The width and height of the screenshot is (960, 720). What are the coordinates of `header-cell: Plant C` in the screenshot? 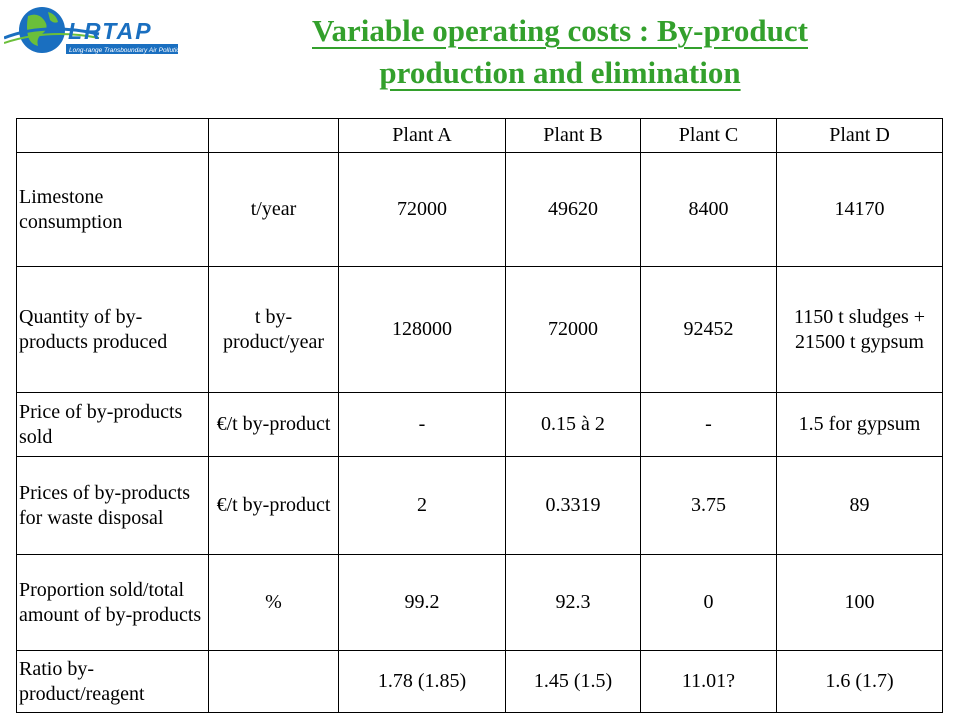 It's located at (708, 135).